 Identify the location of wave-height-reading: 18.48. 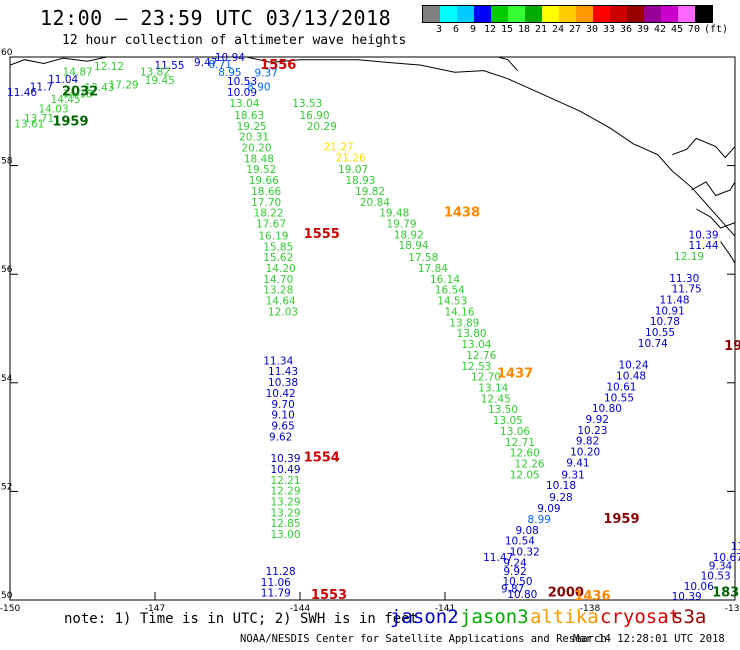
(259, 159).